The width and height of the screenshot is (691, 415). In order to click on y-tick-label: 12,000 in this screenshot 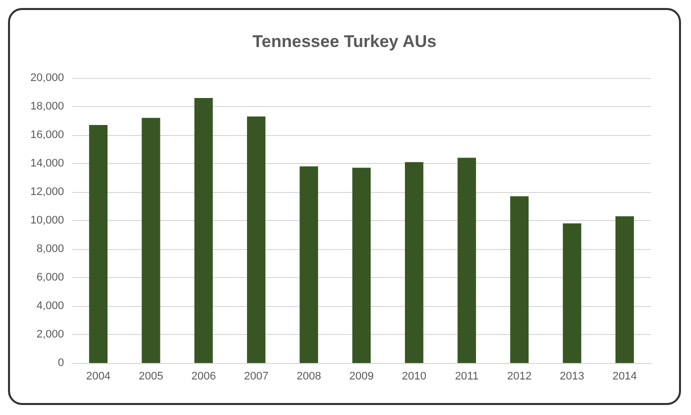, I will do `click(47, 192)`.